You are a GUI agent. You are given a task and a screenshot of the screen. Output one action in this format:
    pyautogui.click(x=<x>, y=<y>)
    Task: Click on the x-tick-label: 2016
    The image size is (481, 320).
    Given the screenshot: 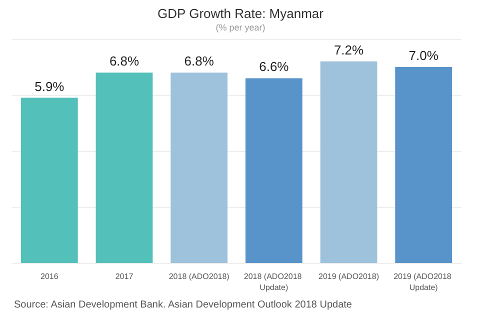 What is the action you would take?
    pyautogui.click(x=49, y=276)
    